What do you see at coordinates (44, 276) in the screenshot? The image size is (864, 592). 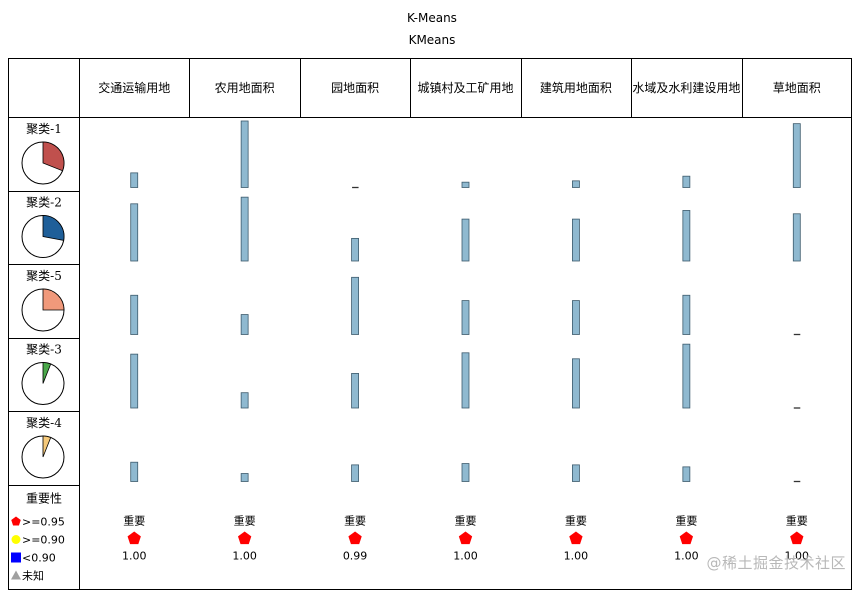 I see `cluster-label: 聚类-5` at bounding box center [44, 276].